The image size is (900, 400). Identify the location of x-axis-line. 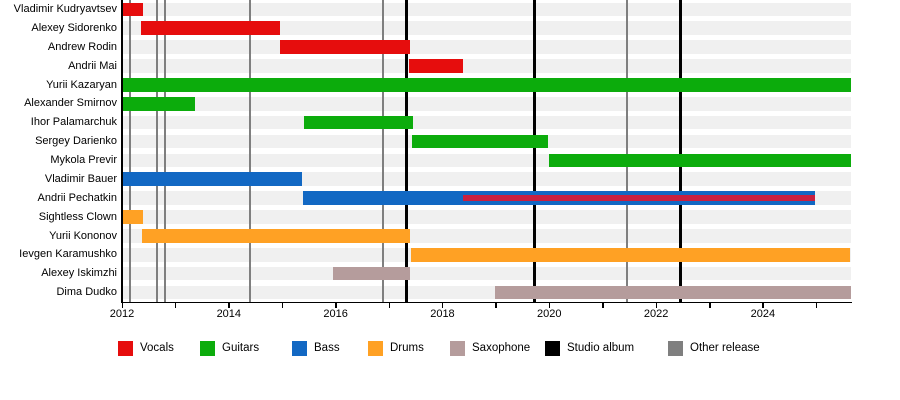
(486, 302).